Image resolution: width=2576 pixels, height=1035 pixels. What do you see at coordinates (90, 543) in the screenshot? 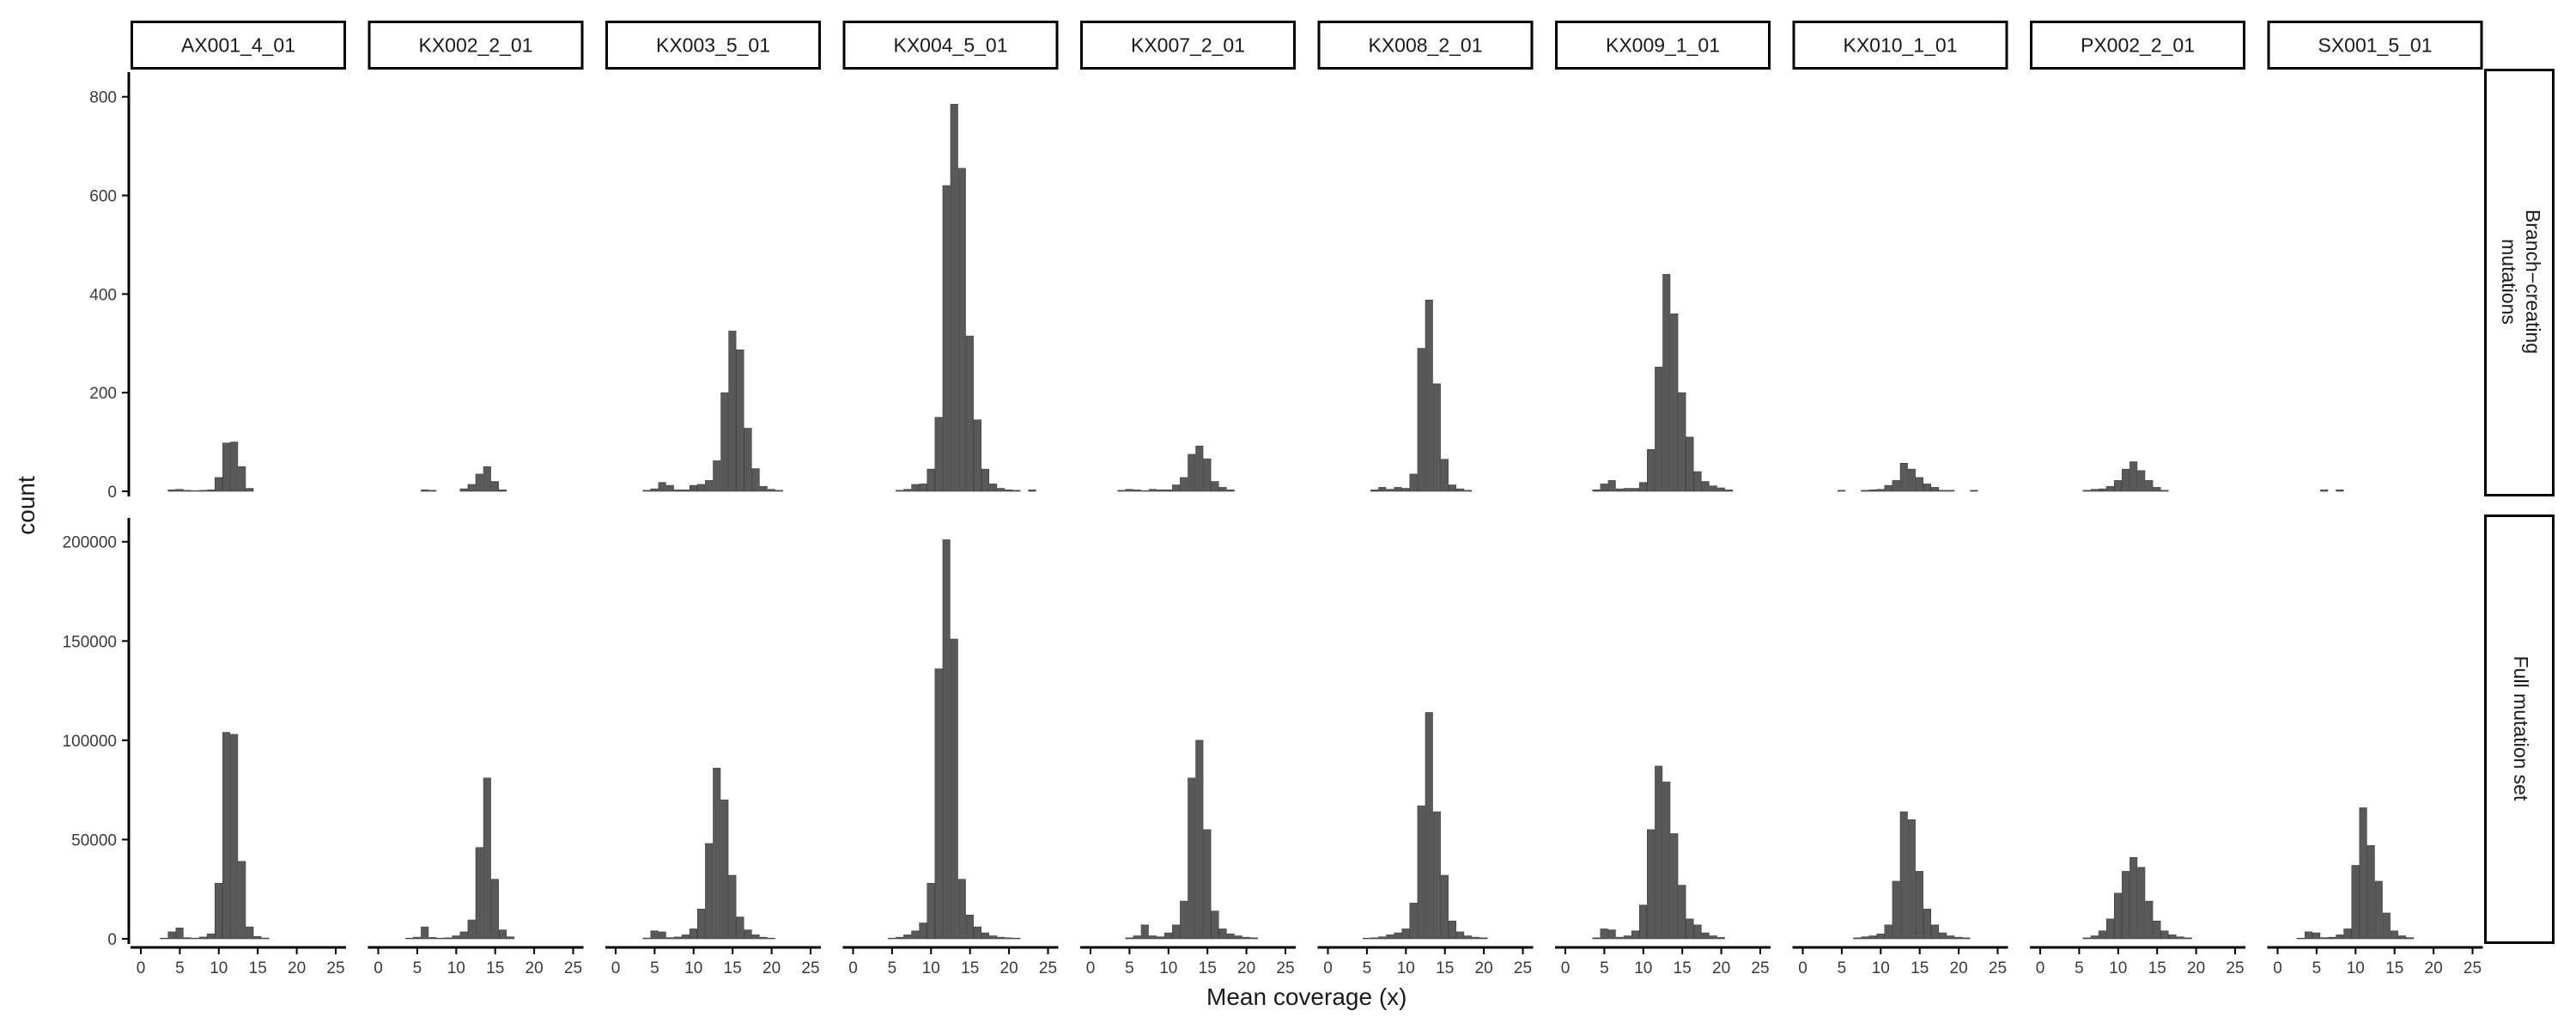
I see `y-tick-label: 200000` at bounding box center [90, 543].